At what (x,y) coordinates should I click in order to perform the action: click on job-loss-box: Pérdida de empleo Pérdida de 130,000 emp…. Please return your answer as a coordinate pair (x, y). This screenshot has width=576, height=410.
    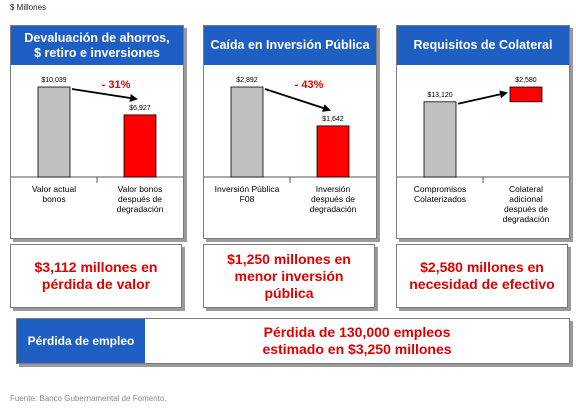
    Looking at the image, I should click on (293, 341).